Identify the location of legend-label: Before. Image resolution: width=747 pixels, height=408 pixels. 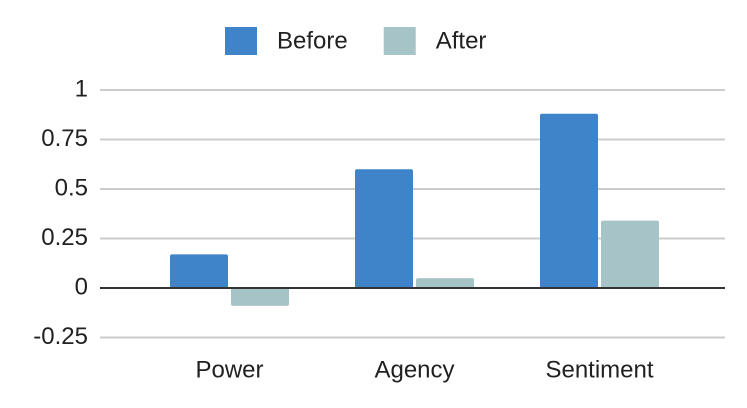
(312, 40).